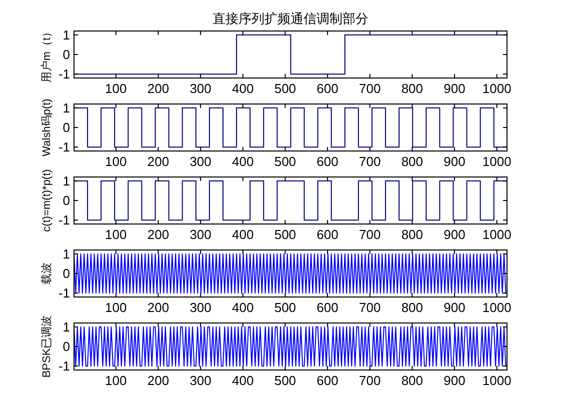 The image size is (561, 420). What do you see at coordinates (47, 127) in the screenshot?
I see `ylabel: Walsh码p(t)` at bounding box center [47, 127].